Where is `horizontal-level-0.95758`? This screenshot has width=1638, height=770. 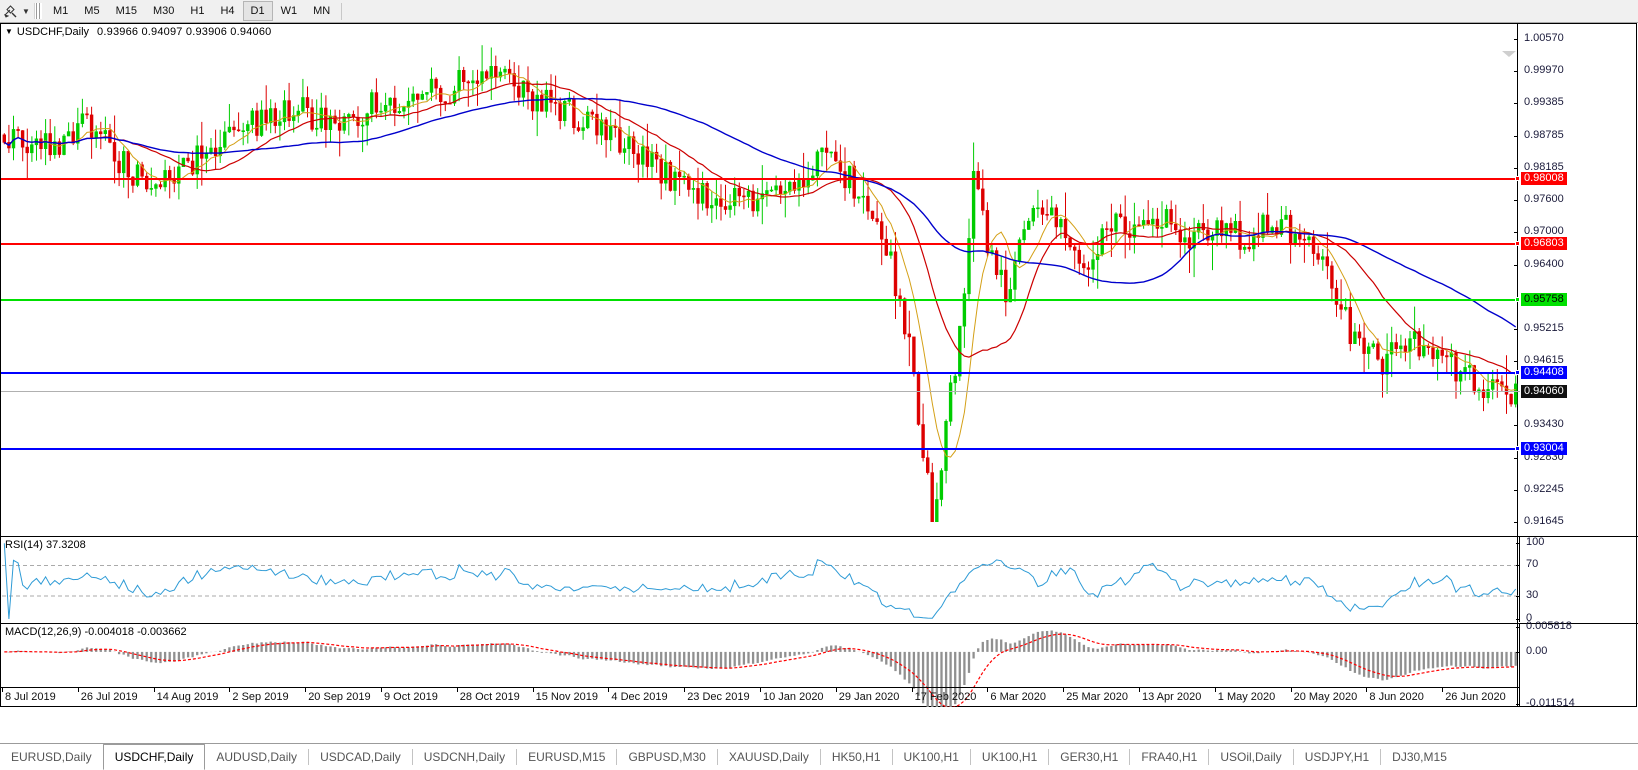
horizontal-level-0.95758 is located at coordinates (760, 300).